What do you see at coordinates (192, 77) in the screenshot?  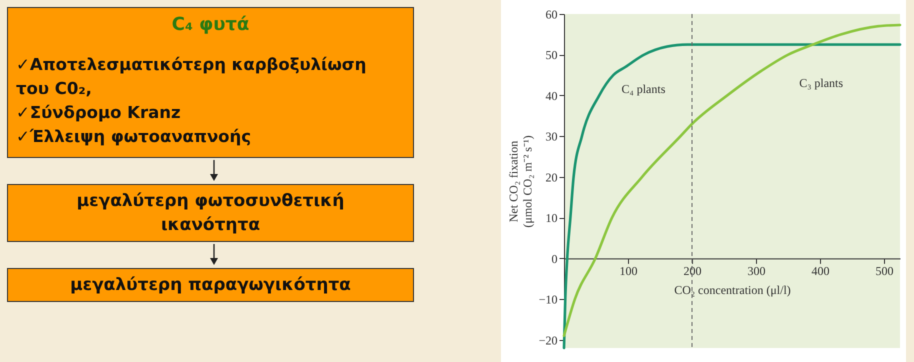 I see `text: ✓Αποτελεσματικότερη καρβοξυλίωση του C0₂,` at bounding box center [192, 77].